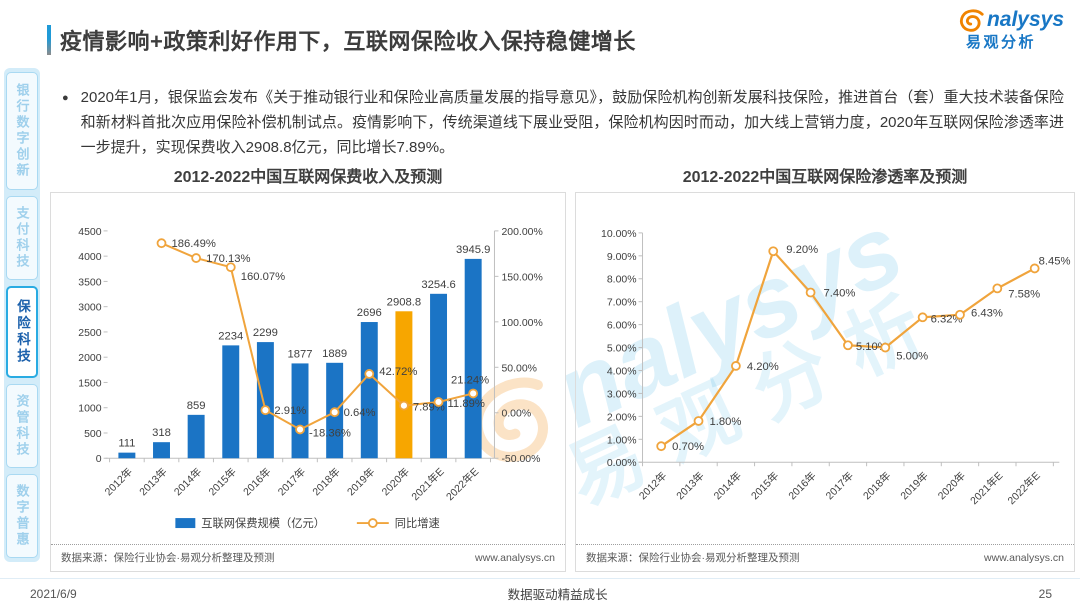 This screenshot has height=608, width=1080. Describe the element at coordinates (53, 593) in the screenshot. I see `footer-date: 2021/6/9` at that location.